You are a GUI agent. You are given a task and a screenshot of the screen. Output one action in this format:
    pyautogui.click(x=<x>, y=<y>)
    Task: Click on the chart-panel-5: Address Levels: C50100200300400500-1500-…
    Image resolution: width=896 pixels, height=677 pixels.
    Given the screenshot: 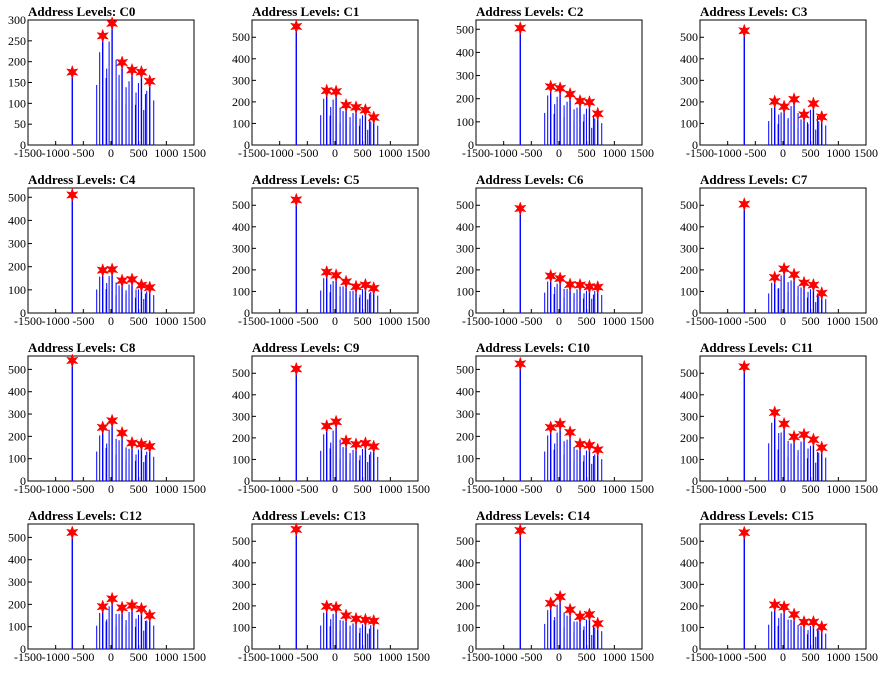 What is the action you would take?
    pyautogui.click(x=331, y=250)
    